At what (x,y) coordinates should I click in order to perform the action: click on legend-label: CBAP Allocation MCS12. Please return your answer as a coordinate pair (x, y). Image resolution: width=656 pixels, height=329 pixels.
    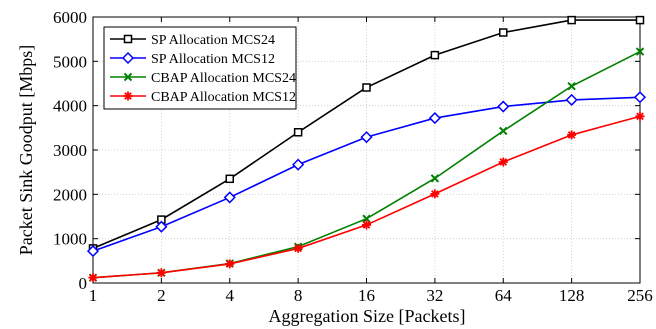
    Looking at the image, I should click on (223, 97).